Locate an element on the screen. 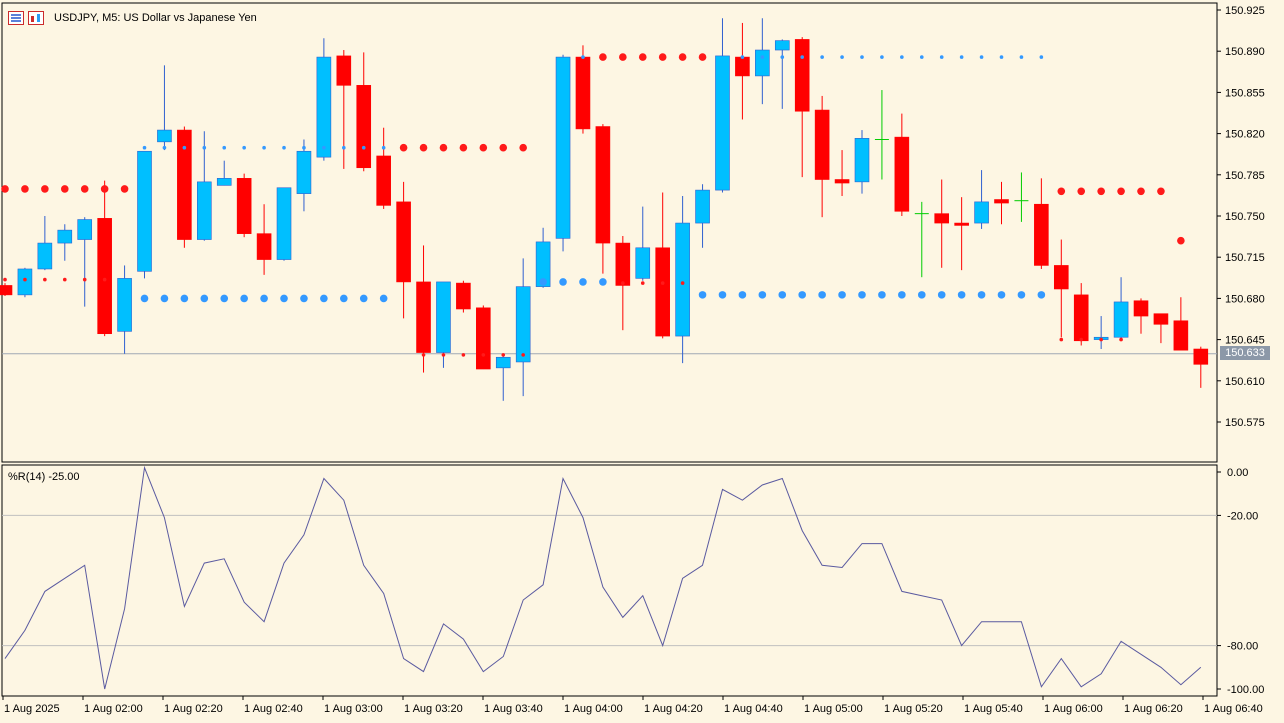 The height and width of the screenshot is (723, 1284). price-tick-label: 150.855 is located at coordinates (1245, 93).